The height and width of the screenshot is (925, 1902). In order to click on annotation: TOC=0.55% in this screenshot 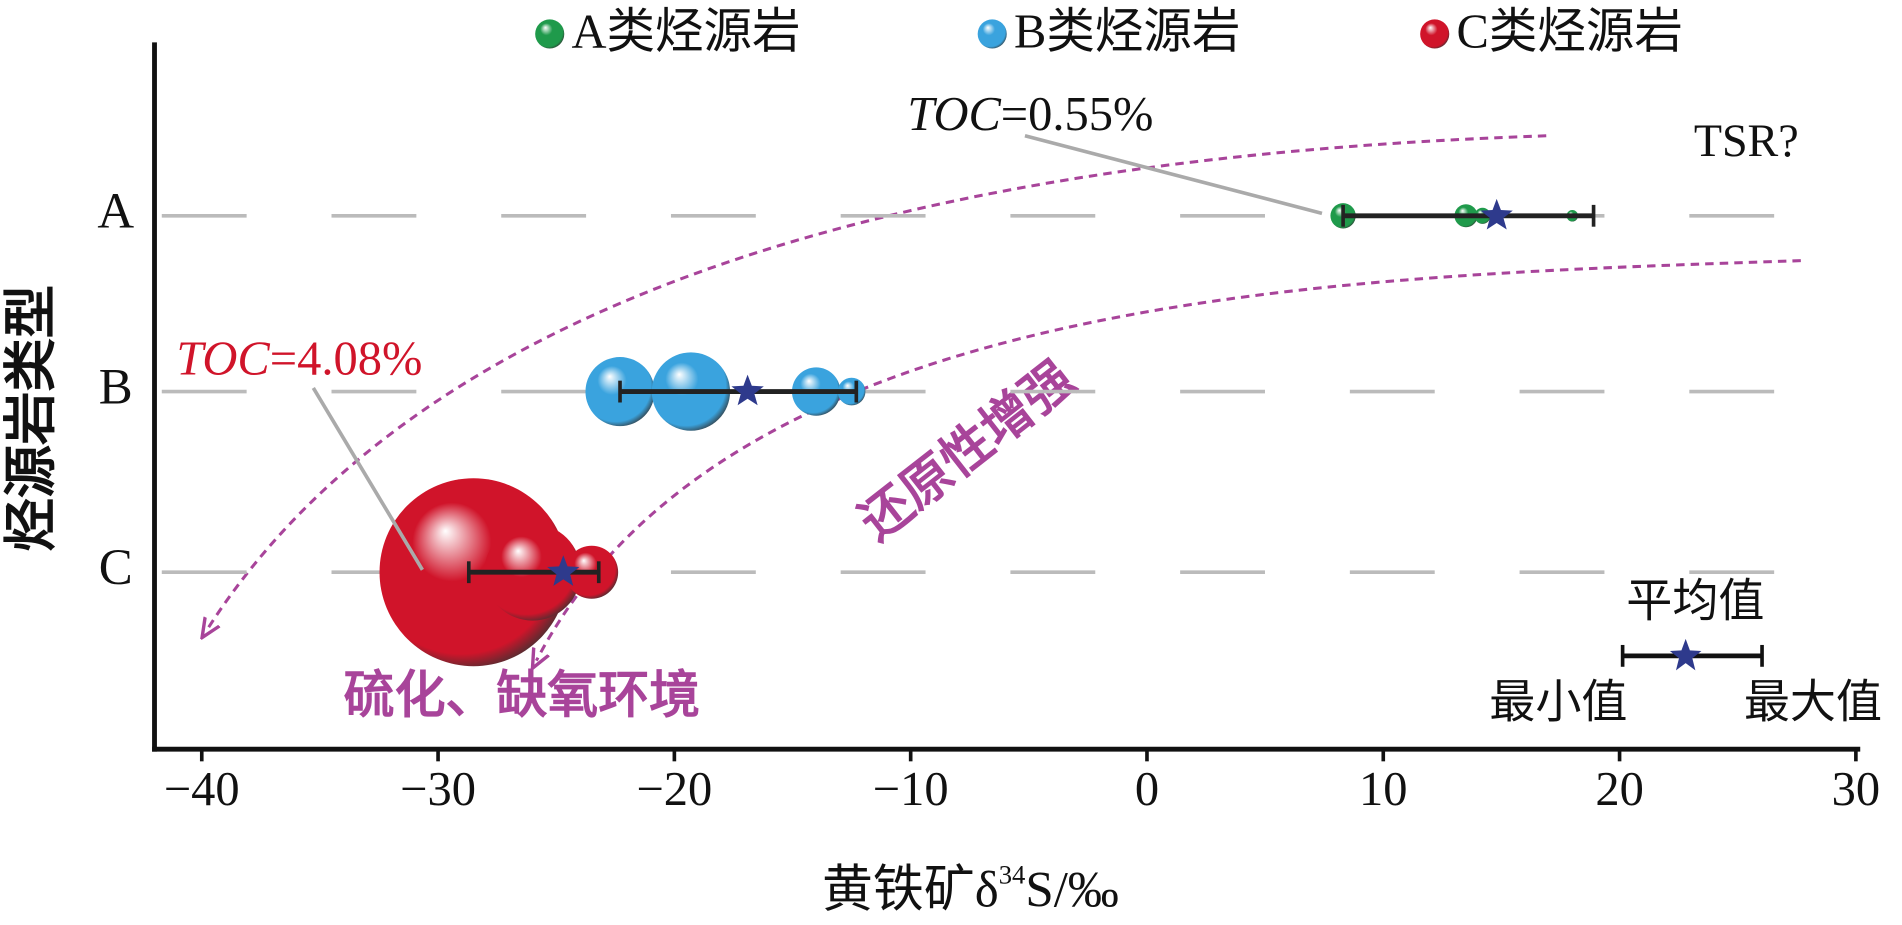, I will do `click(1030, 114)`.